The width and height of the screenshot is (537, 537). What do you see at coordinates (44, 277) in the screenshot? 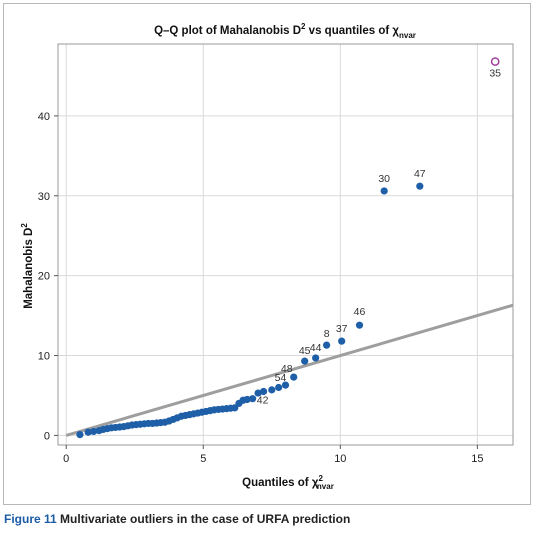
I see `y-tick-label: 20` at bounding box center [44, 277].